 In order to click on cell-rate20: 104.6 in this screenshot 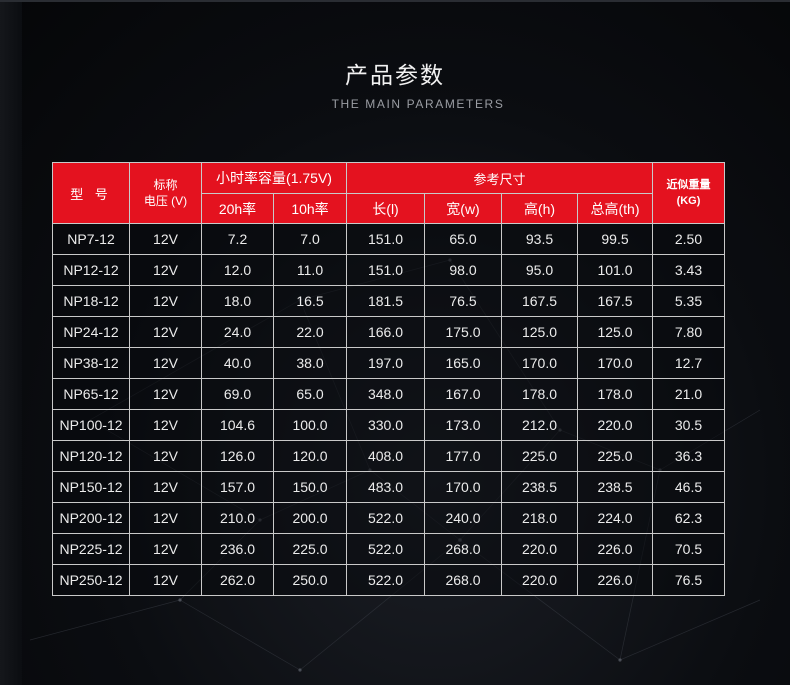, I will do `click(237, 425)`.